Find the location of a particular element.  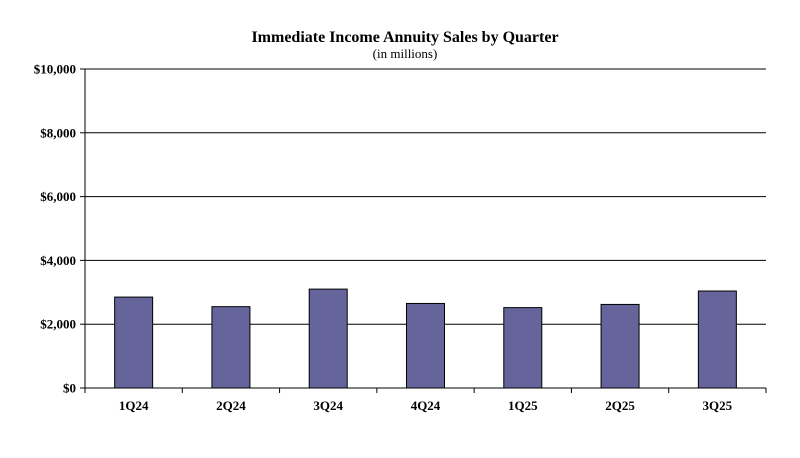

bar-3q24 is located at coordinates (328, 338).